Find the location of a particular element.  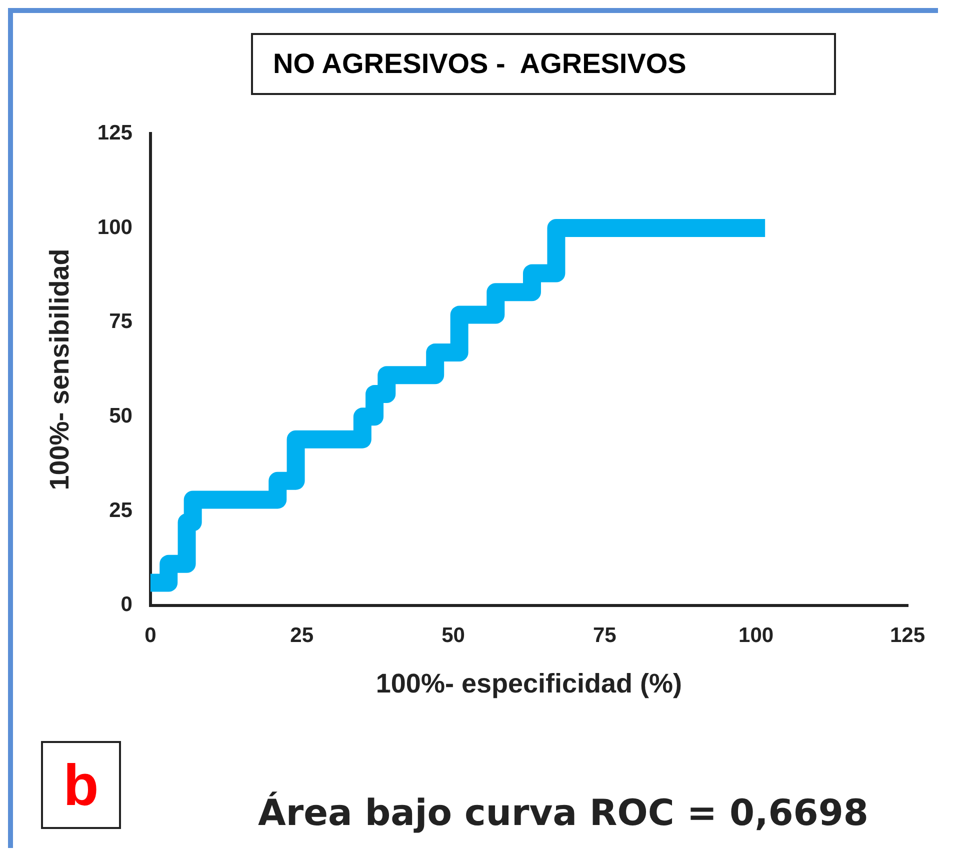

y-tick-label: 75 is located at coordinates (121, 322).